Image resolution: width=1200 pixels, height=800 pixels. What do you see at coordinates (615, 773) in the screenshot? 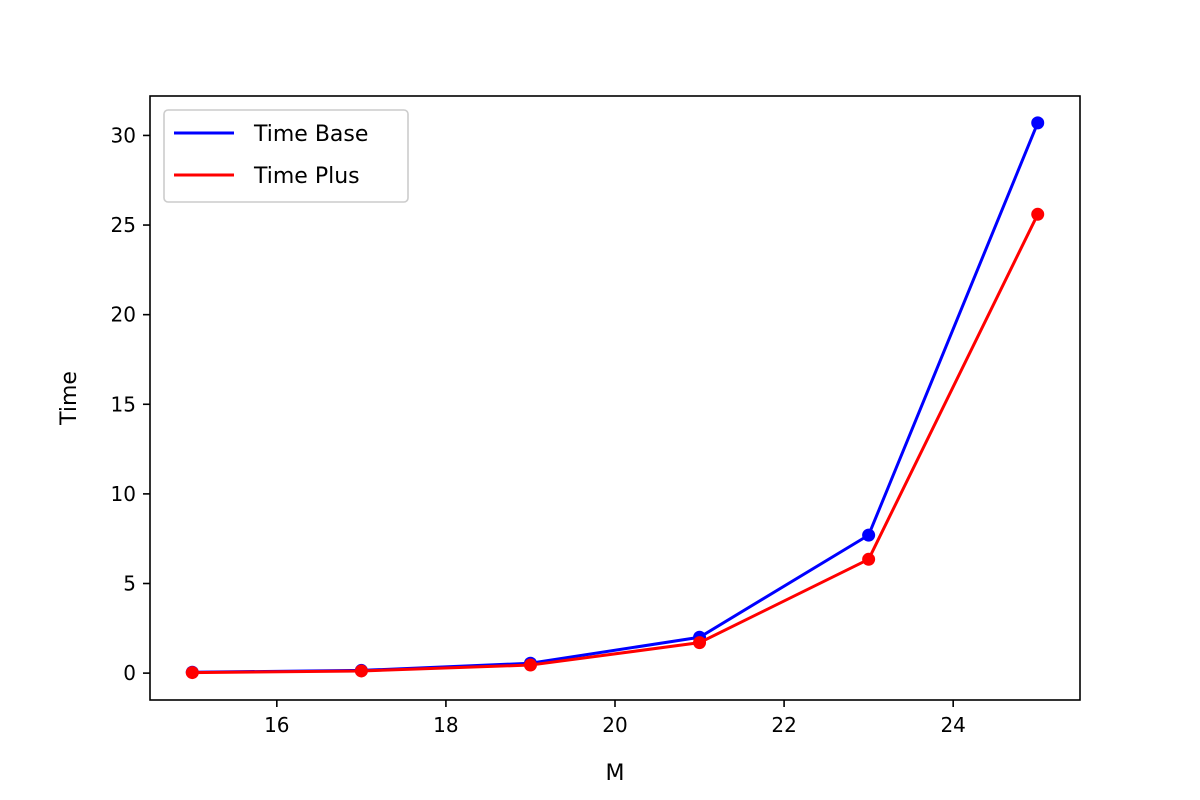
I see `x-axis-label: M` at bounding box center [615, 773].